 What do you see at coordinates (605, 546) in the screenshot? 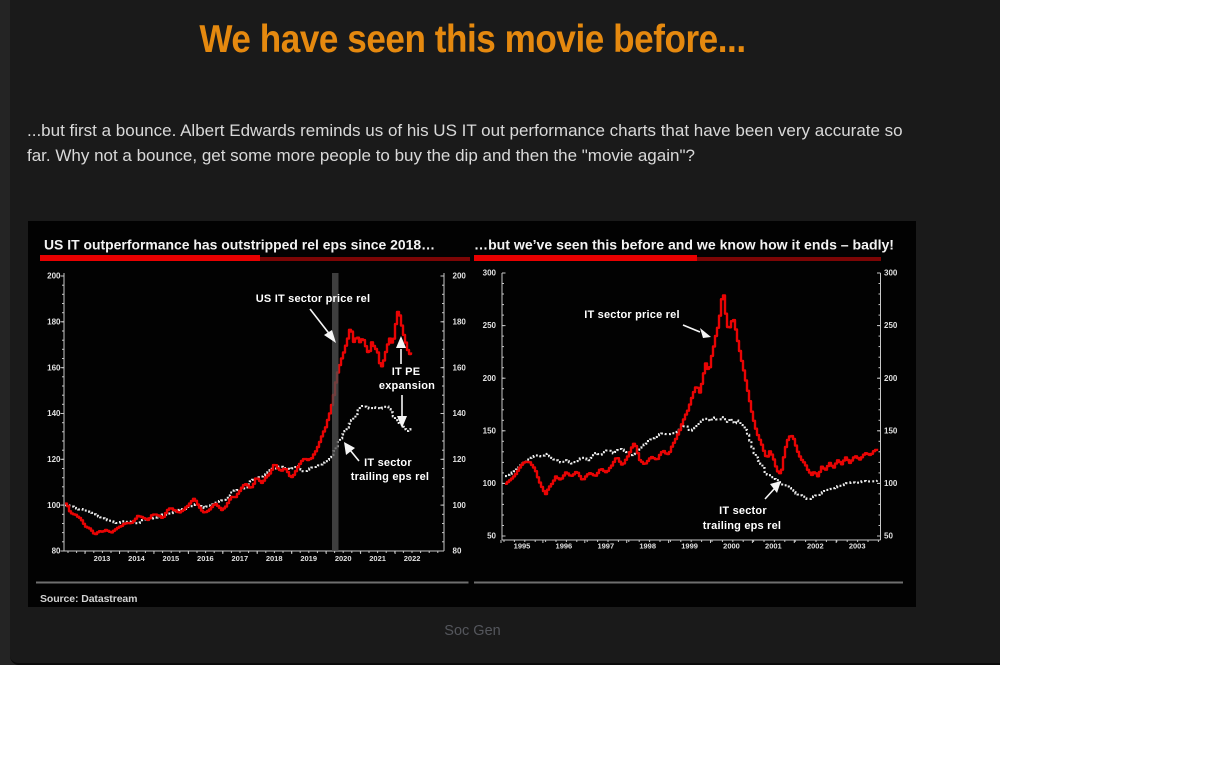
I see `svg-text: 1997` at bounding box center [605, 546].